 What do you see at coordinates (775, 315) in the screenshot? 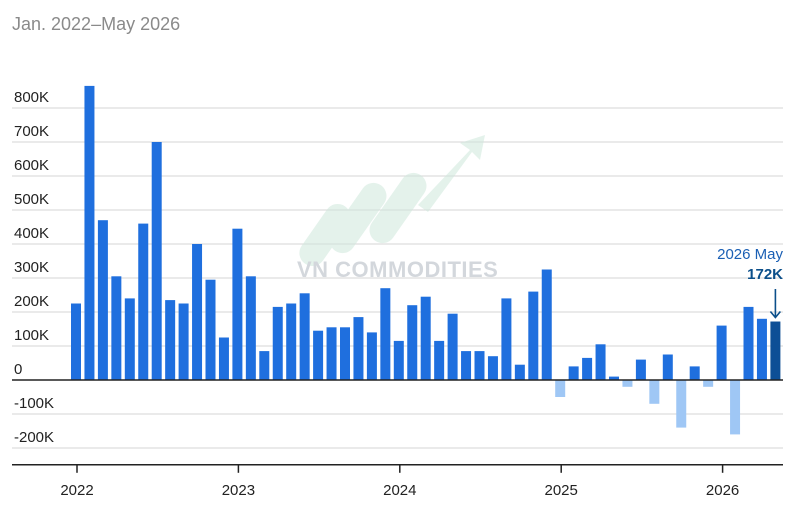
I see `annotation-arrowhead-icon` at bounding box center [775, 315].